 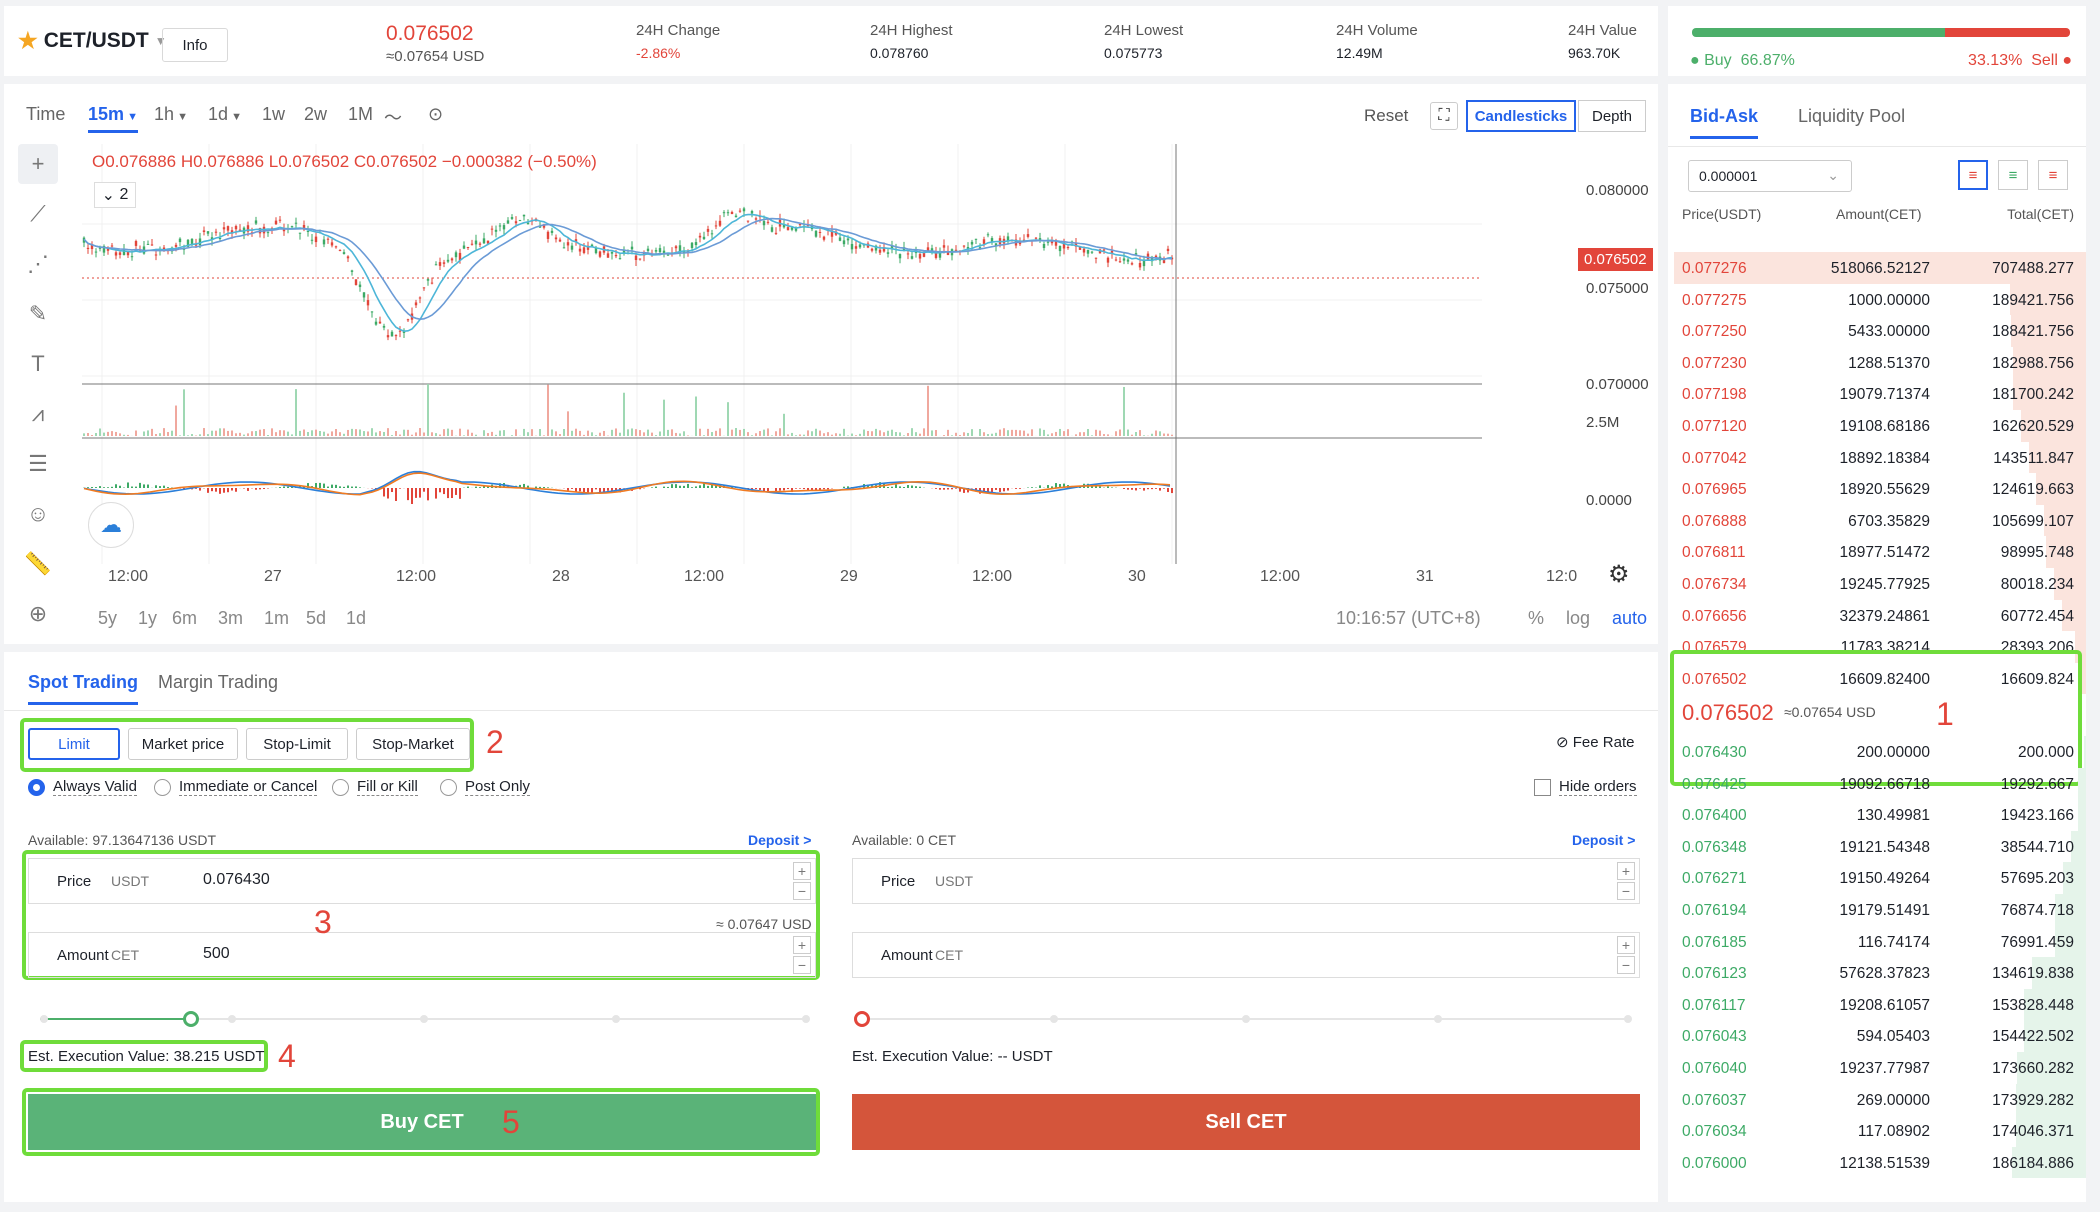 I want to click on reset-button: Reset, so click(x=1386, y=115).